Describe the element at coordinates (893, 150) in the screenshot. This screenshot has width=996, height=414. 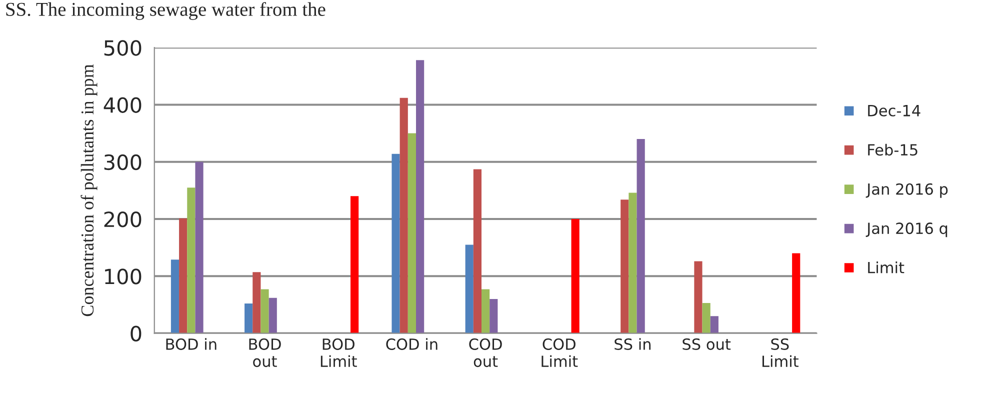
I see `legend-label: Feb-15` at that location.